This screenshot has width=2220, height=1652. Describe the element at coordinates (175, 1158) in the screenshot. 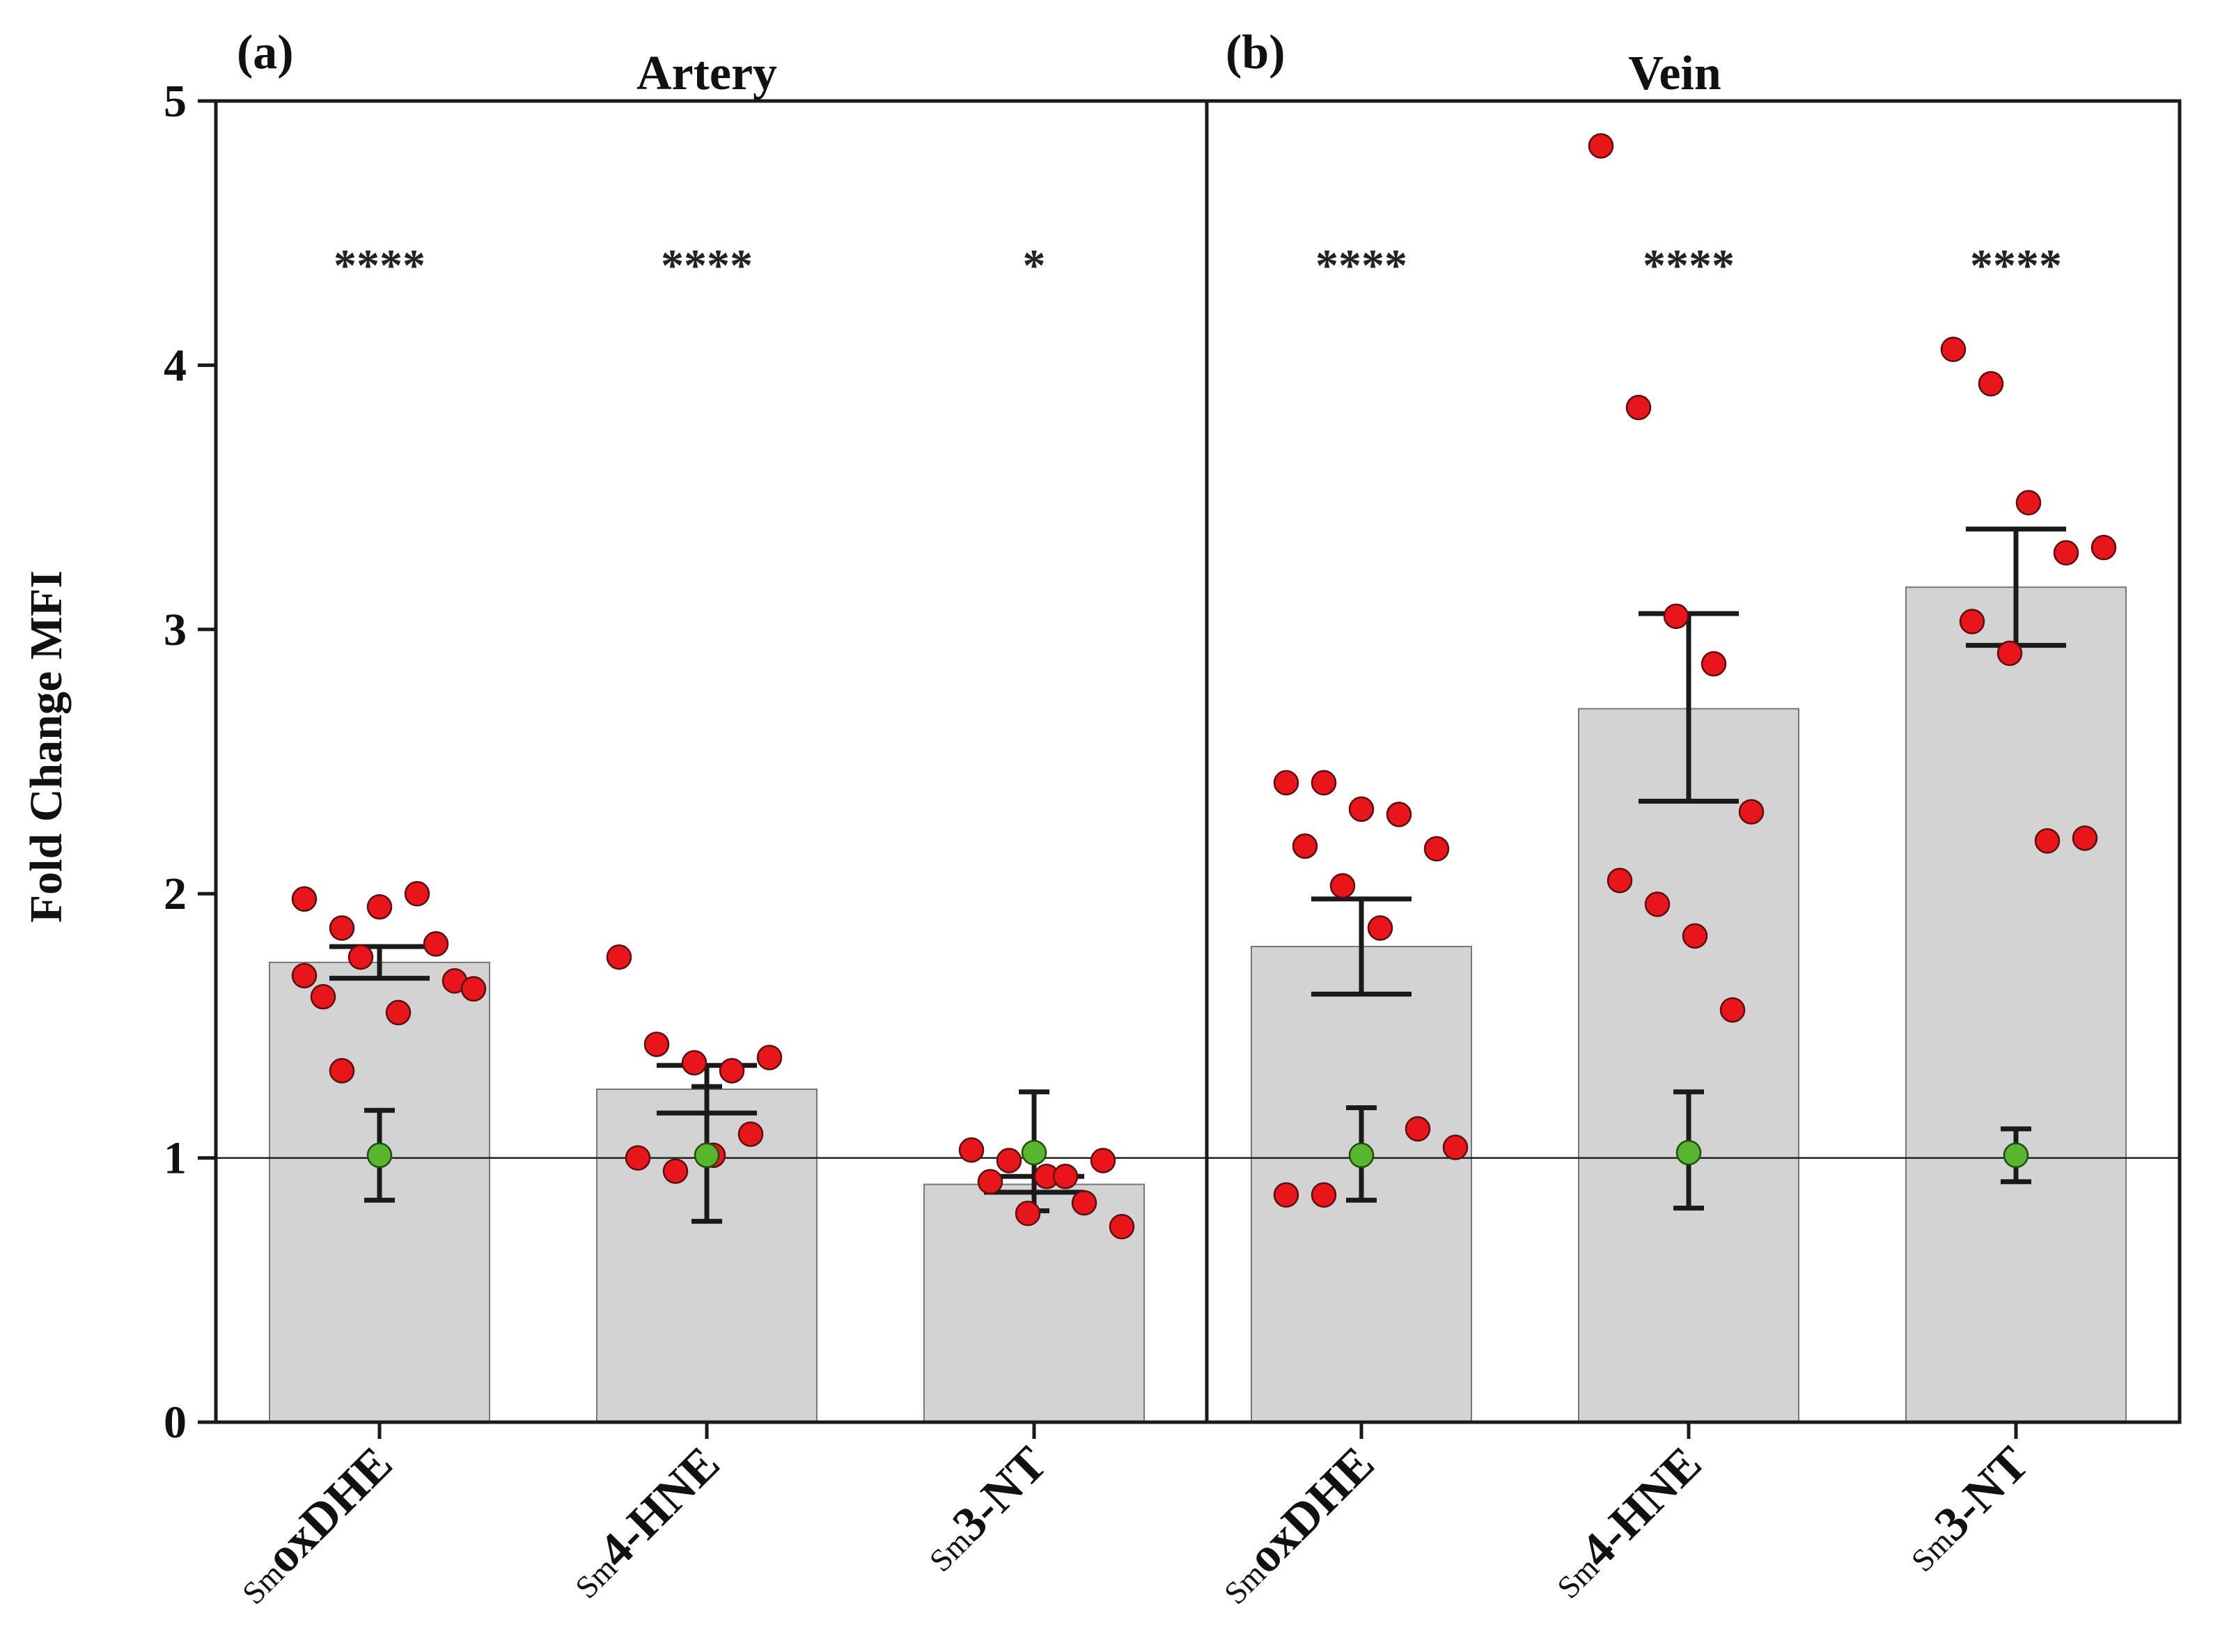

I see `y-tick-label: 1` at that location.